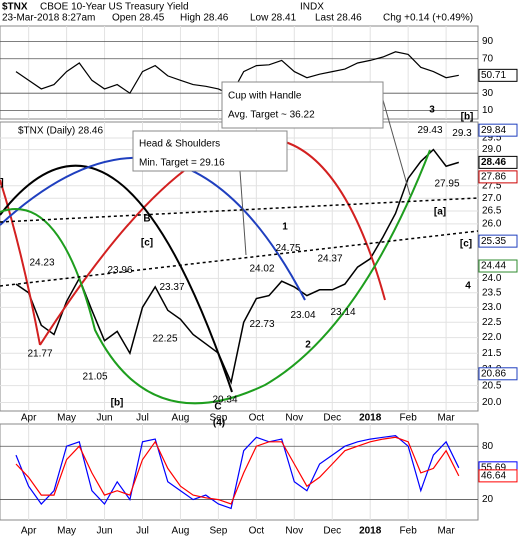 The width and height of the screenshot is (520, 545). What do you see at coordinates (119, 270) in the screenshot?
I see `price-label: 23.96` at bounding box center [119, 270].